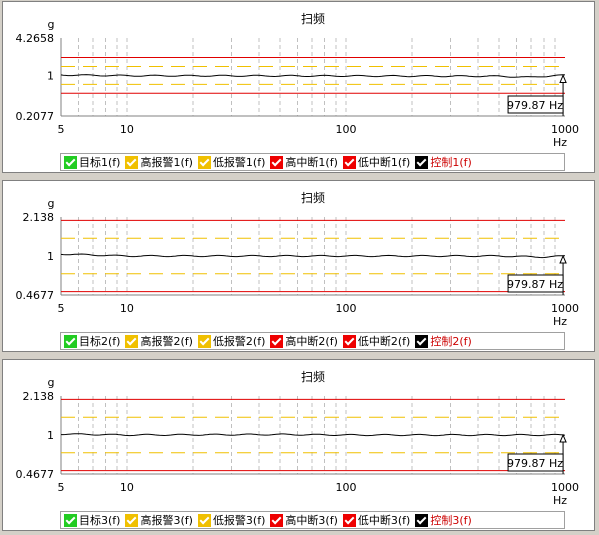 The width and height of the screenshot is (599, 535). I want to click on chart-1-legend: 目标1(f) 高报警1(f) 低报警1(f) 高中断1(f) 低中断1(f) 控制1(f), so click(312, 162).